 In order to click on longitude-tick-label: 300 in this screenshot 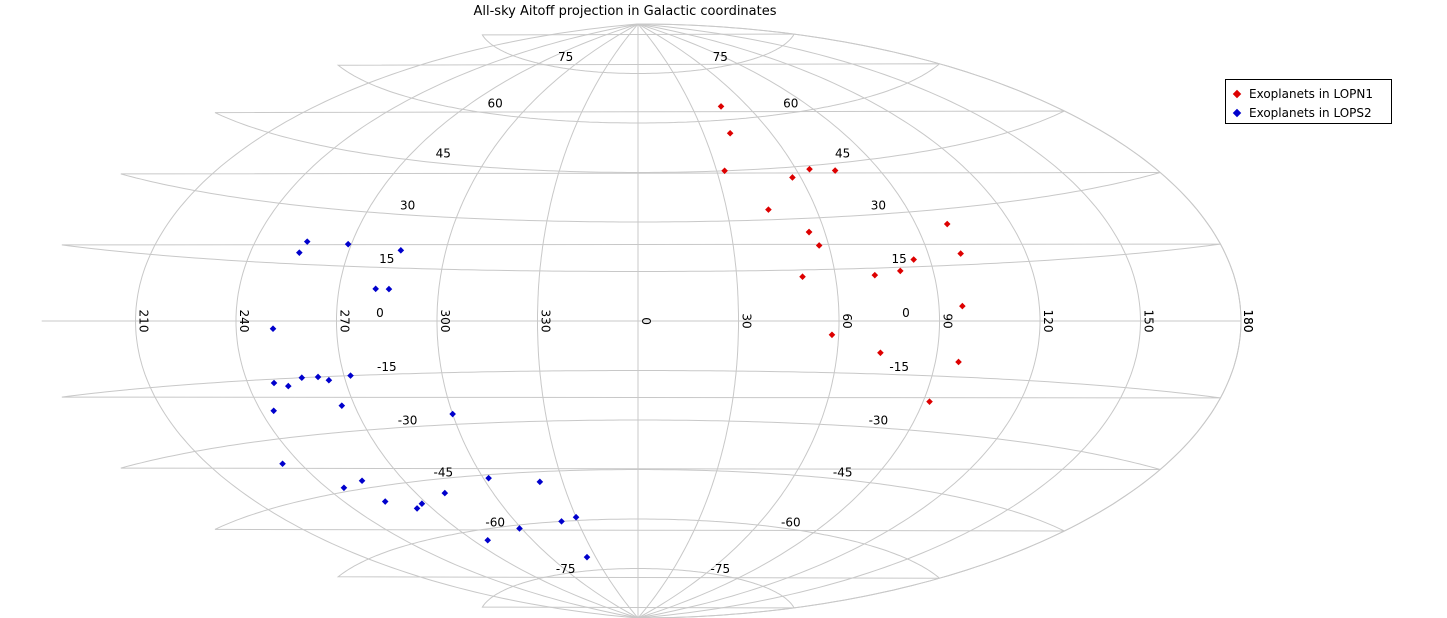, I will do `click(445, 321)`.